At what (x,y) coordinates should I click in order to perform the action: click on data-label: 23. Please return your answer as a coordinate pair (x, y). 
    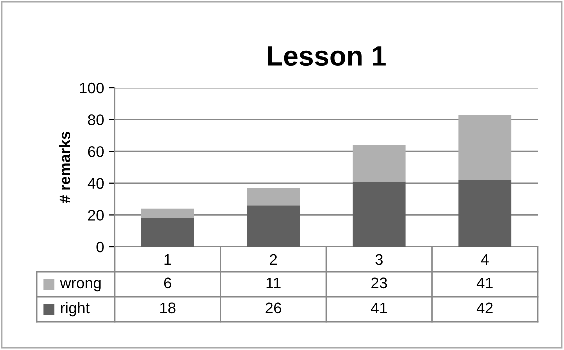
    Looking at the image, I should click on (380, 283).